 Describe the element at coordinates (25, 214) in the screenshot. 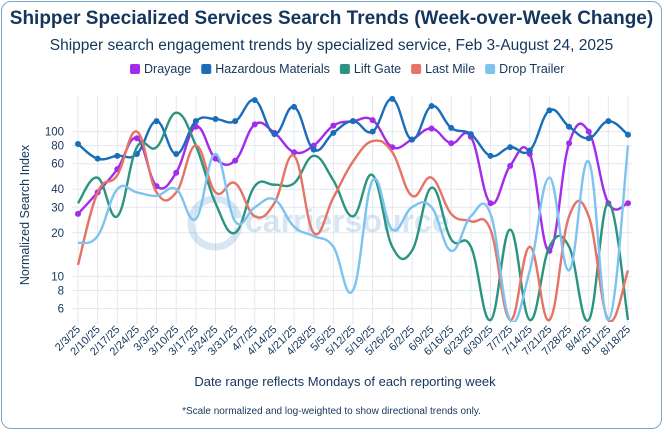

I see `y-axis-label: Normalized Search Index` at that location.